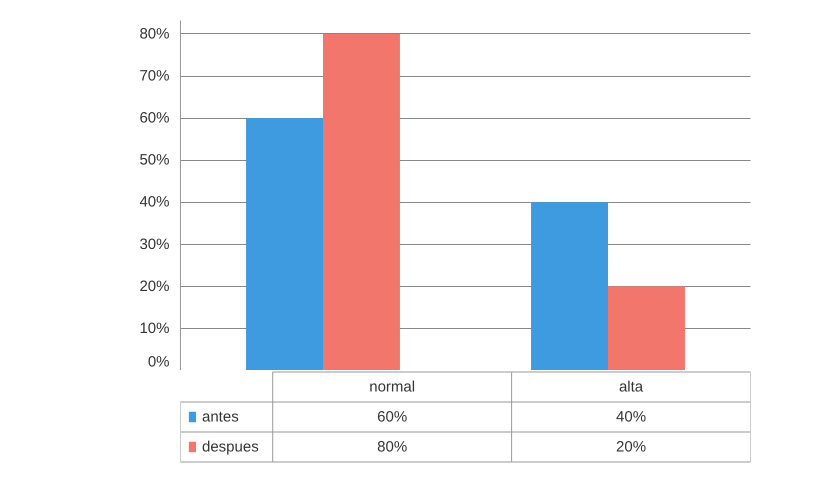 The width and height of the screenshot is (820, 501). What do you see at coordinates (220, 417) in the screenshot?
I see `legend-label: antes` at bounding box center [220, 417].